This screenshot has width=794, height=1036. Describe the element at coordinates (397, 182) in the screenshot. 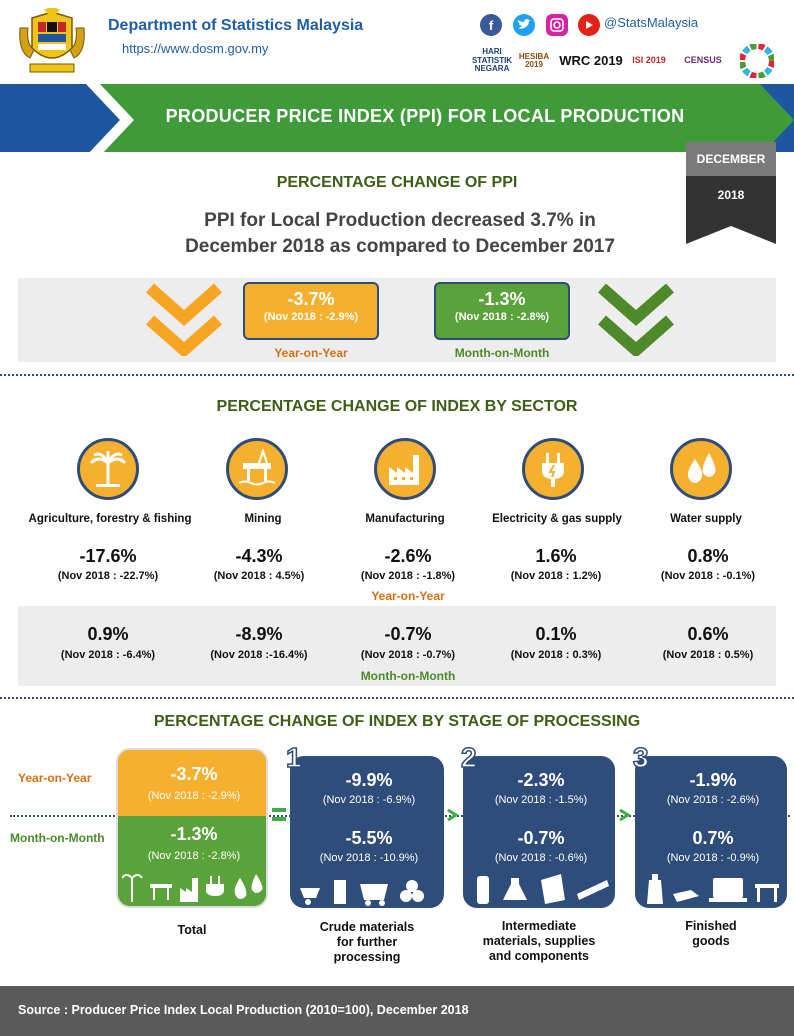

I see `ppi-section-title: PERCENTAGE CHANGE OF PPI` at that location.